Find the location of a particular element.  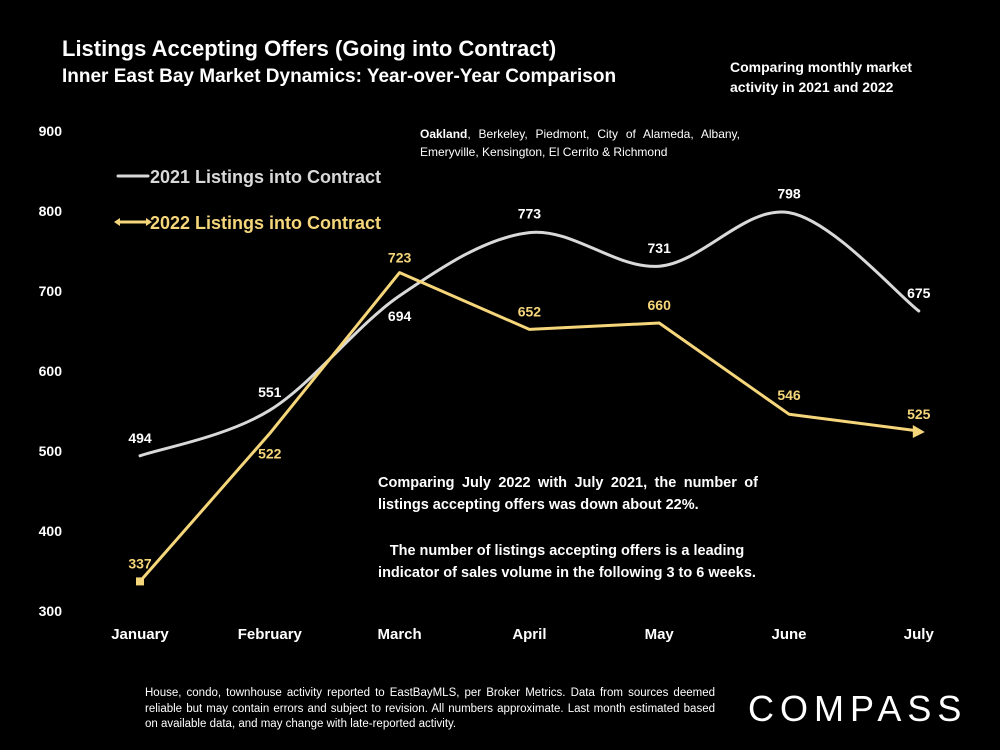

data-label-2022-april: 652 is located at coordinates (530, 311).